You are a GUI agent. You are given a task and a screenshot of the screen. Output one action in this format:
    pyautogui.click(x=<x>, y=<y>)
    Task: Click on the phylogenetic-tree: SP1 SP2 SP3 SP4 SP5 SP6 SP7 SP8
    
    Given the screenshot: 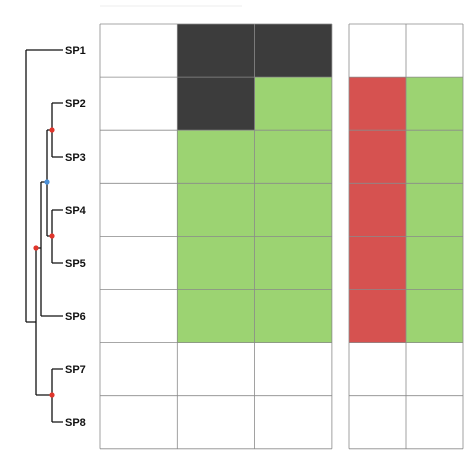 What is the action you would take?
    pyautogui.click(x=56, y=237)
    